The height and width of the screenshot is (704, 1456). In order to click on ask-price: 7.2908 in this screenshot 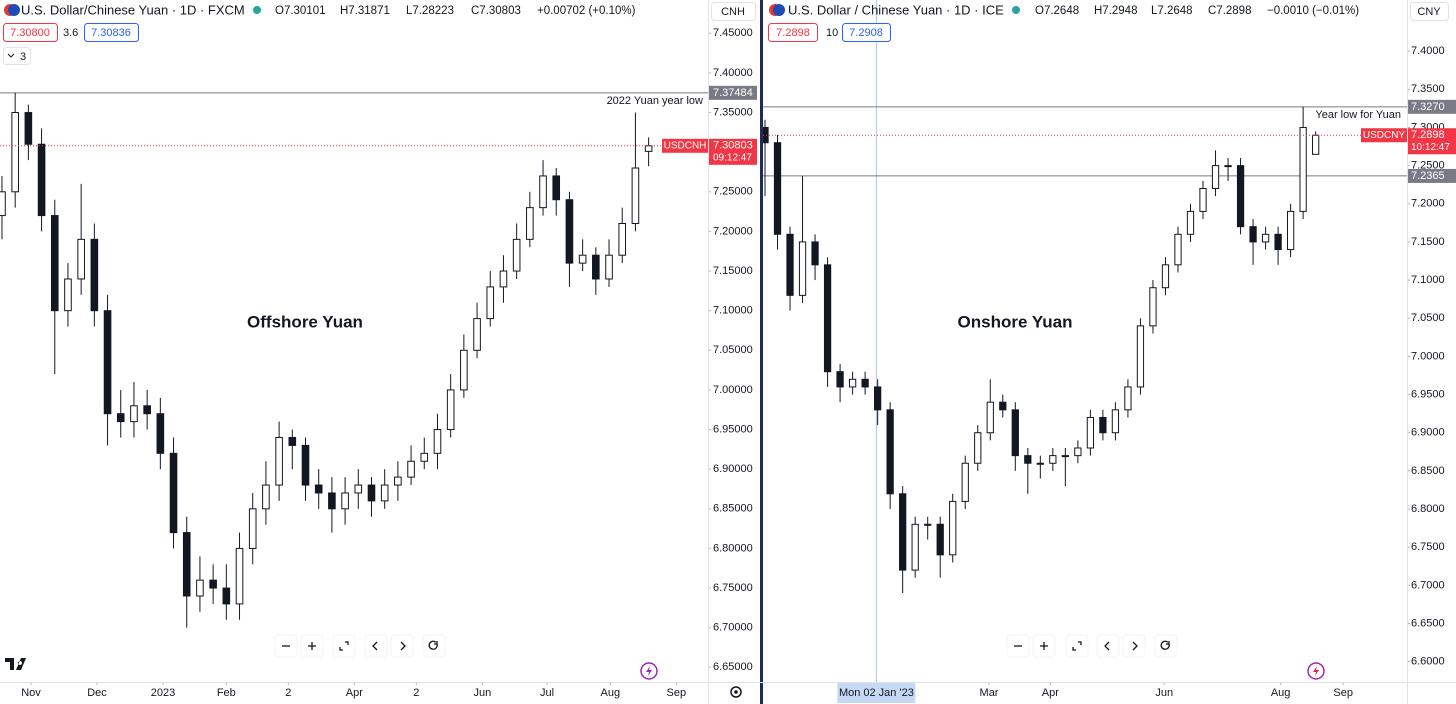, I will do `click(866, 33)`.